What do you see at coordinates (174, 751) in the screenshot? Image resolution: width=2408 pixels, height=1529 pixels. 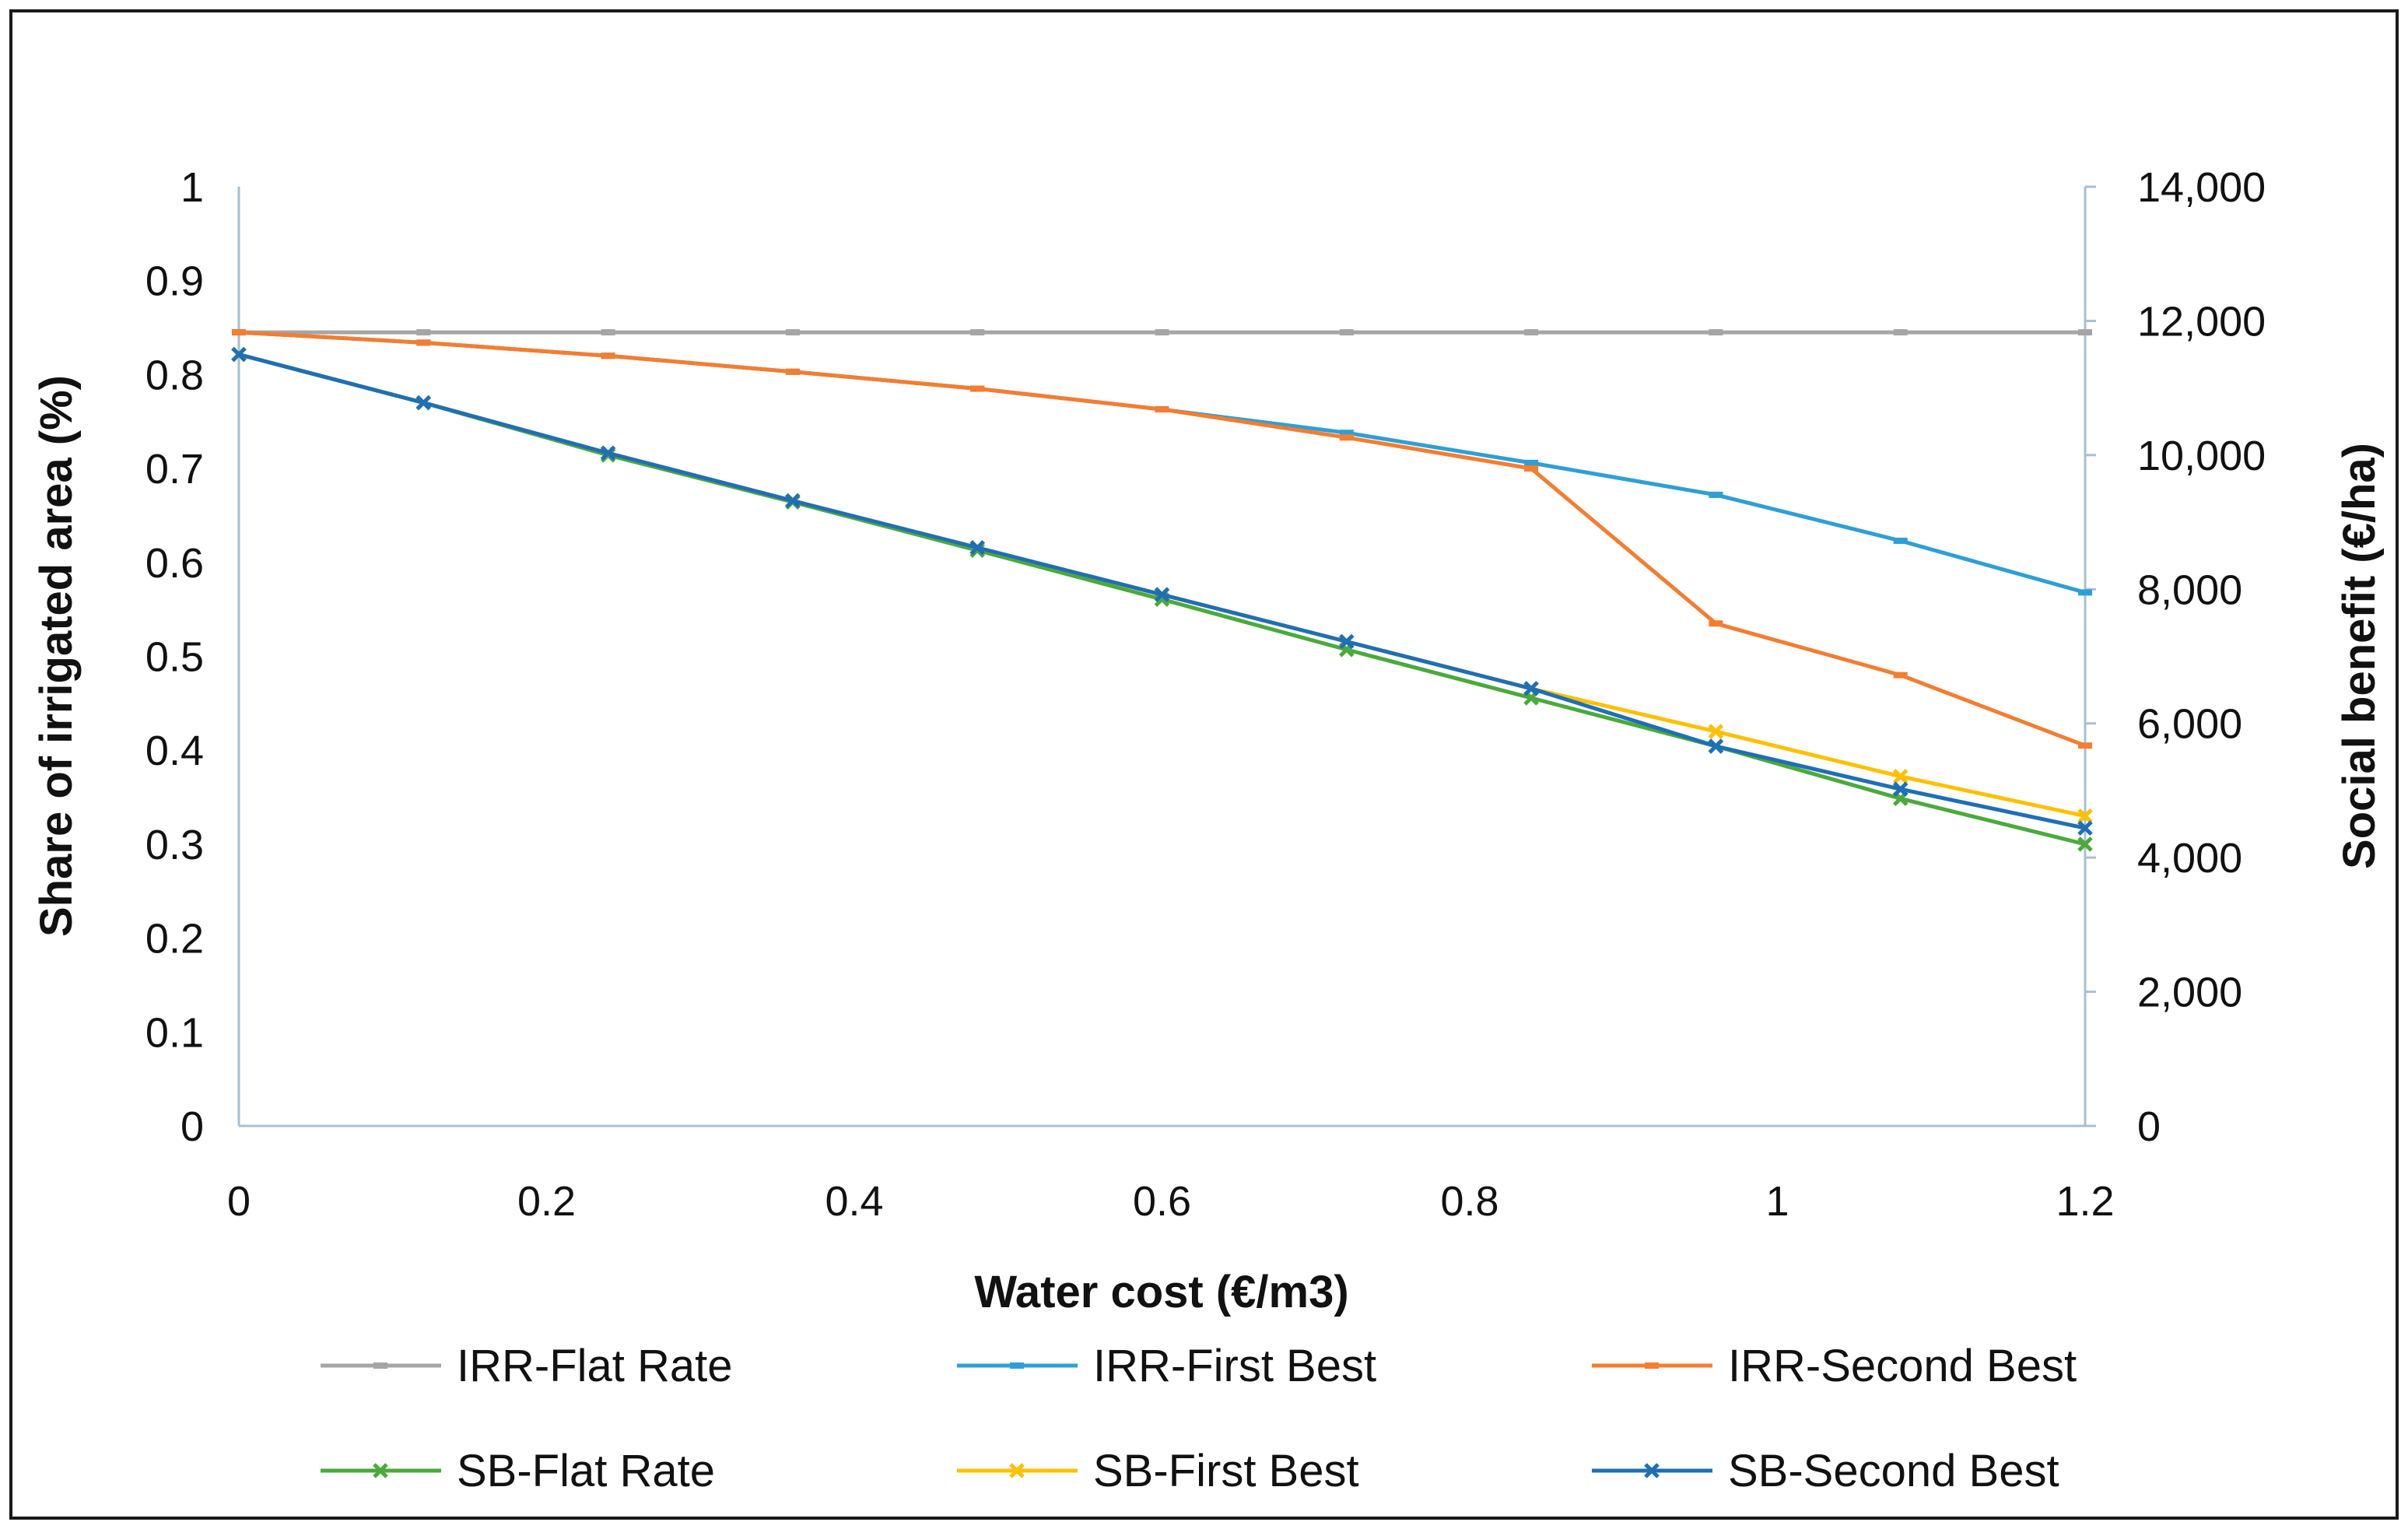 I see `left-y-tick-label: 0.4` at bounding box center [174, 751].